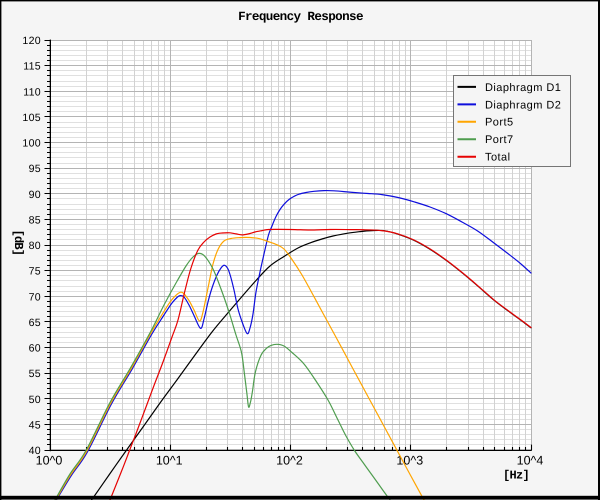 Image resolution: width=600 pixels, height=500 pixels. What do you see at coordinates (409, 460) in the screenshot?
I see `svg-text: 10^3` at bounding box center [409, 460].